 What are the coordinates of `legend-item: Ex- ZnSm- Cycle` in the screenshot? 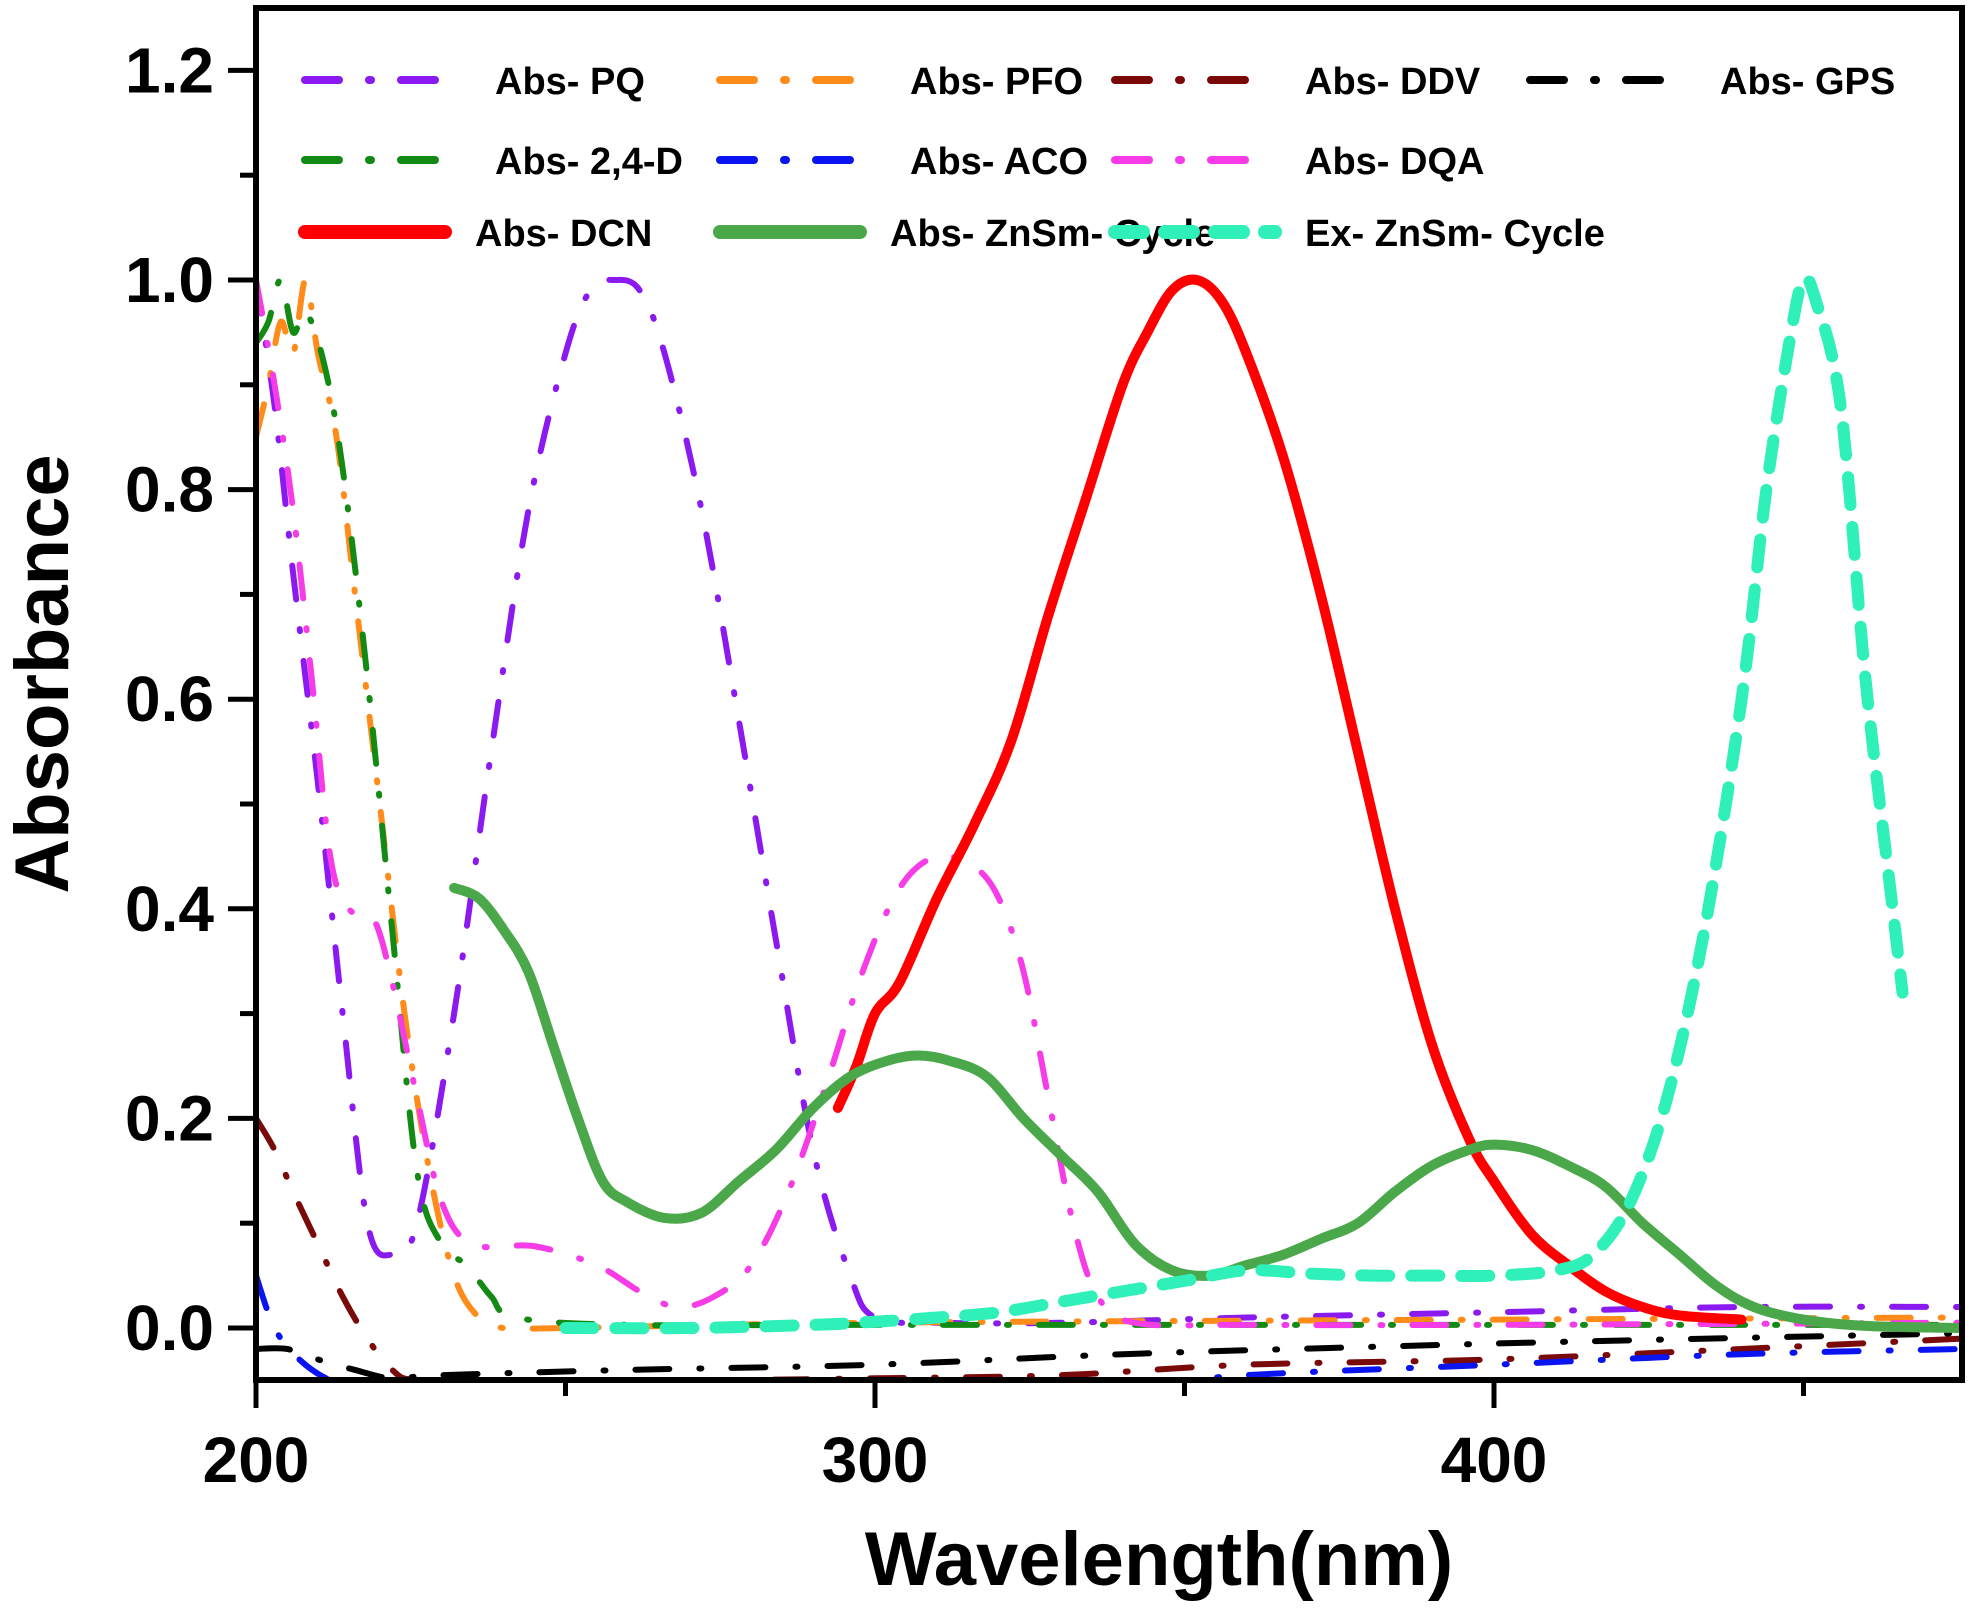 It's located at (1356, 234).